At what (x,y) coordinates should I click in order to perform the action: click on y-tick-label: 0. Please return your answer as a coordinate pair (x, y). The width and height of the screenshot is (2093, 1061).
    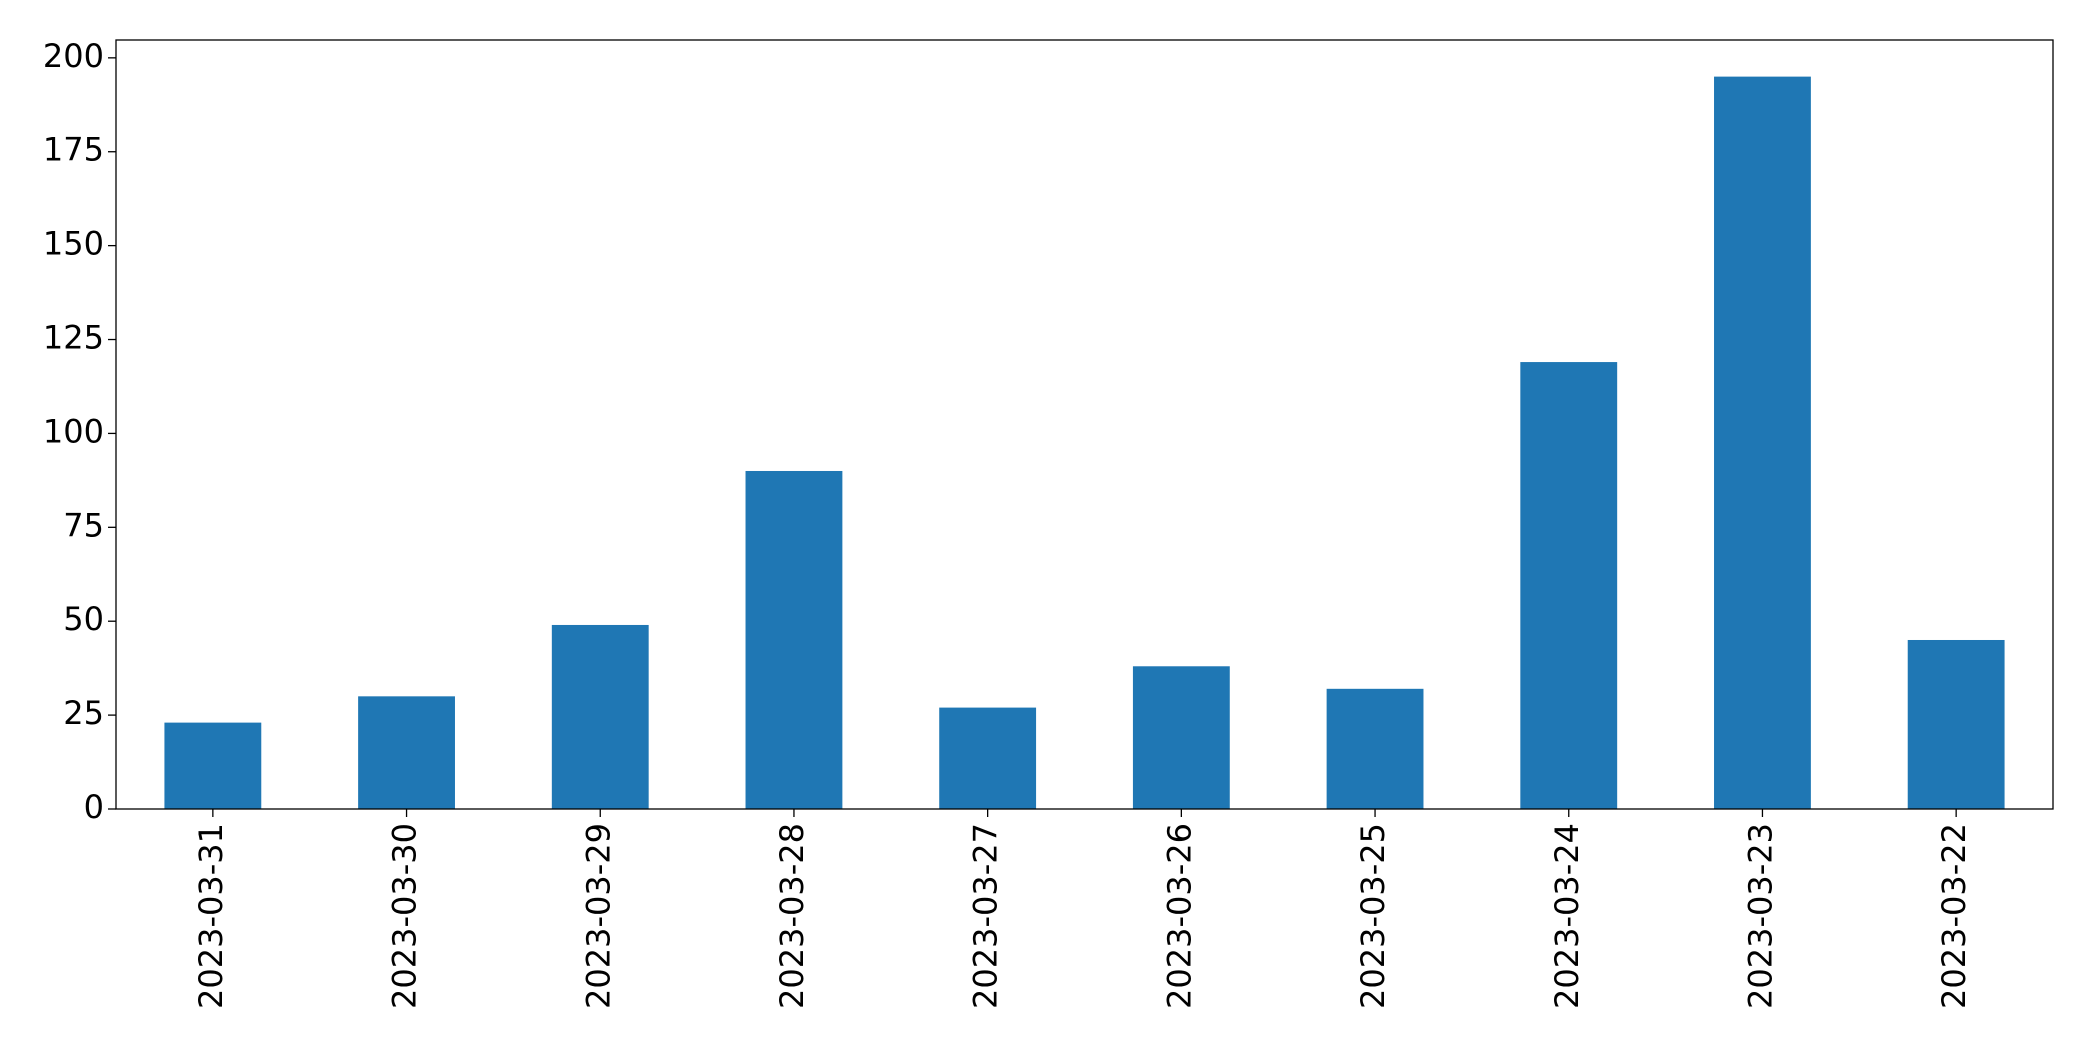
    Looking at the image, I should click on (94, 807).